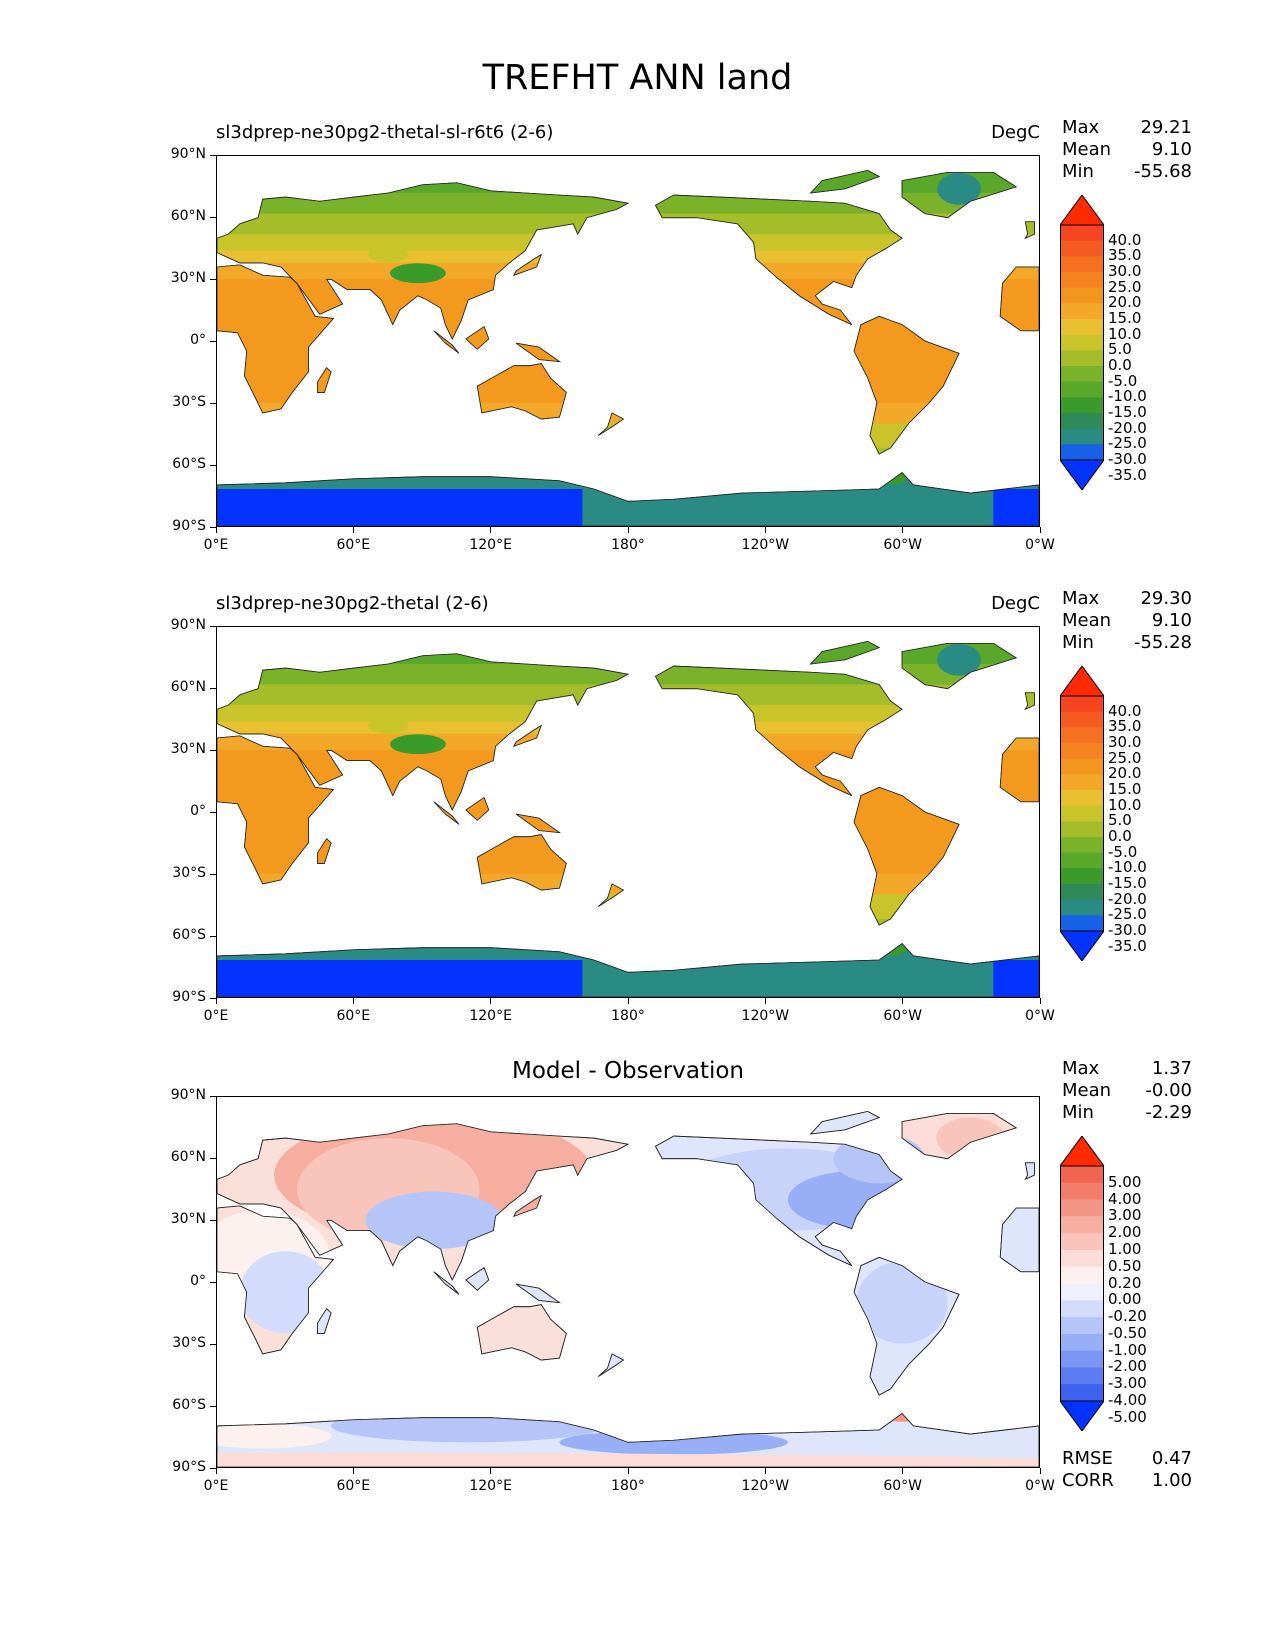 This screenshot has width=1275, height=1650. I want to click on coastline-madagascar, so click(324, 851).